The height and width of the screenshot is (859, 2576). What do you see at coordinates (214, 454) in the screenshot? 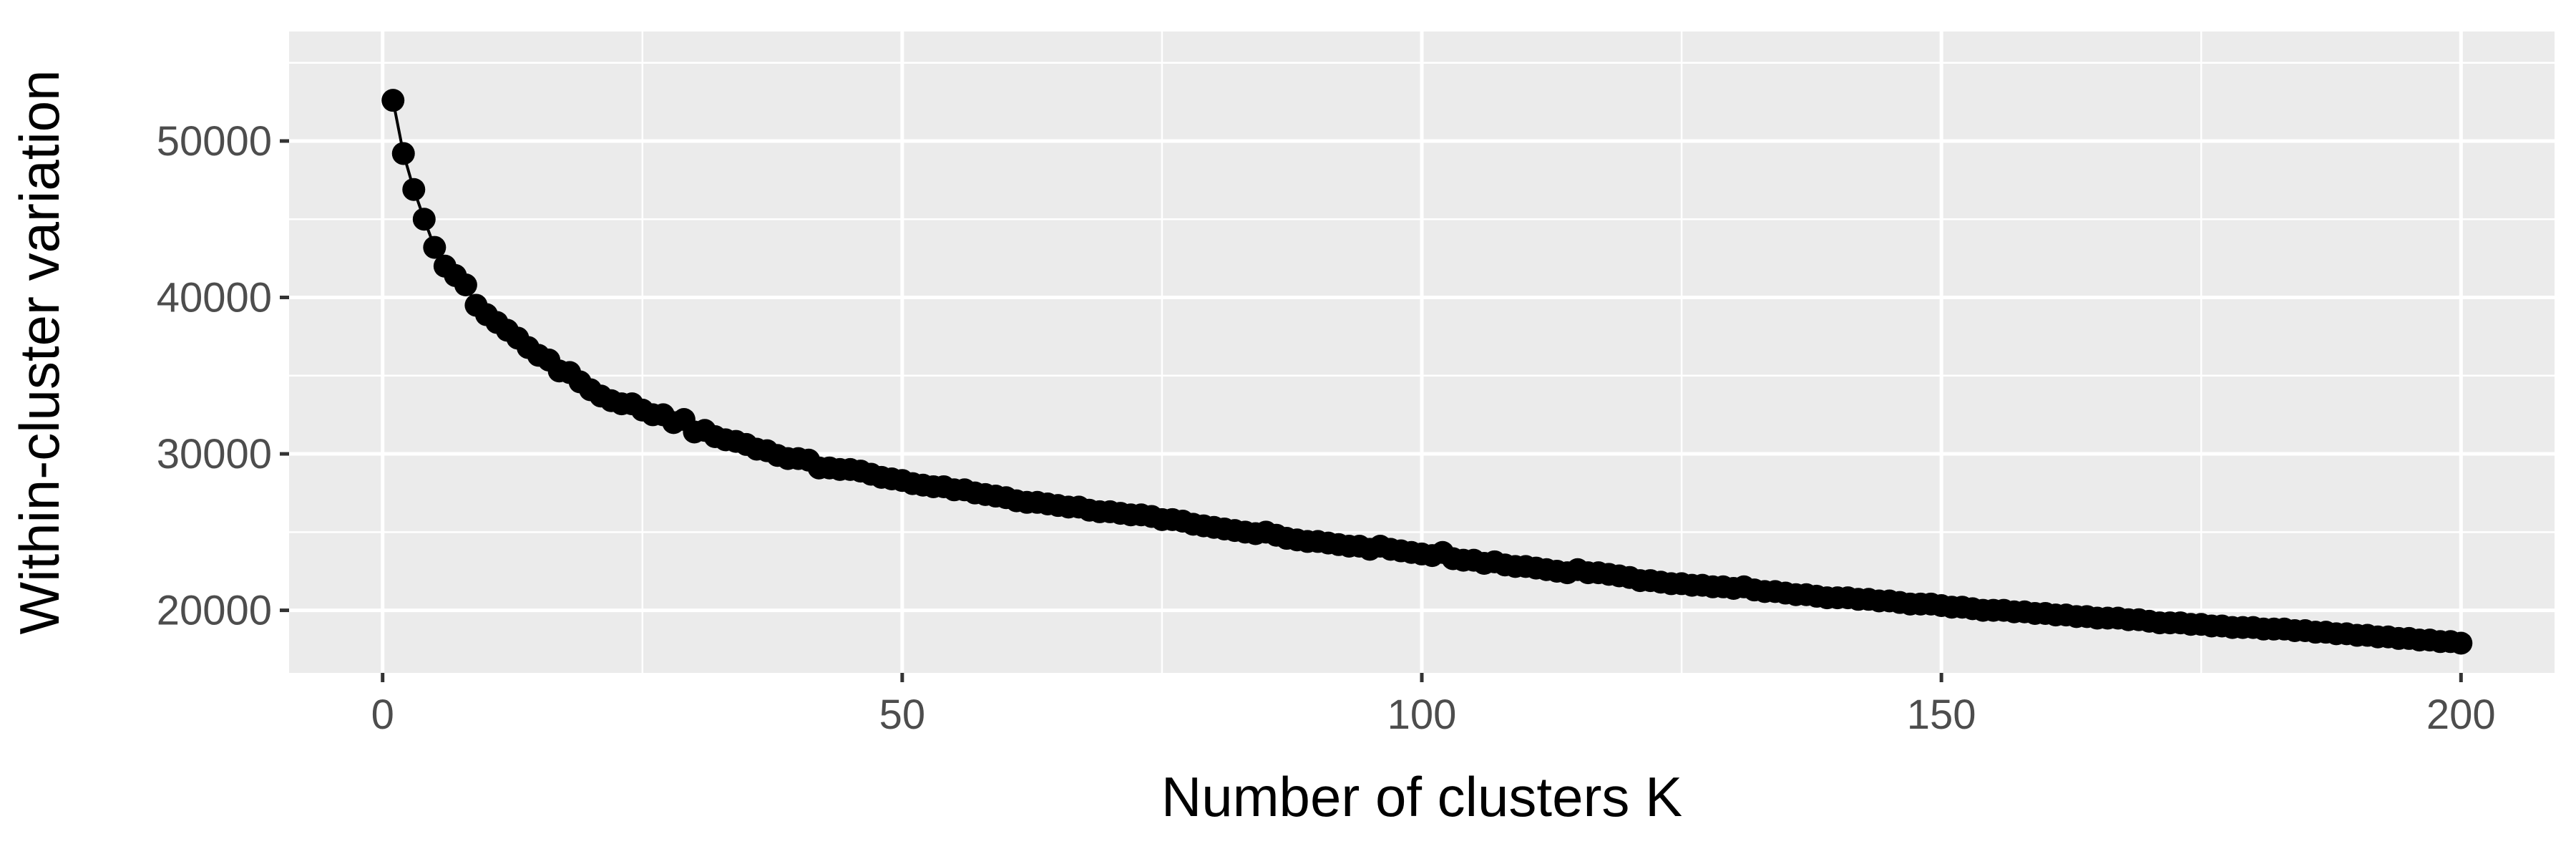
I see `y-tick-label: 30000` at bounding box center [214, 454].